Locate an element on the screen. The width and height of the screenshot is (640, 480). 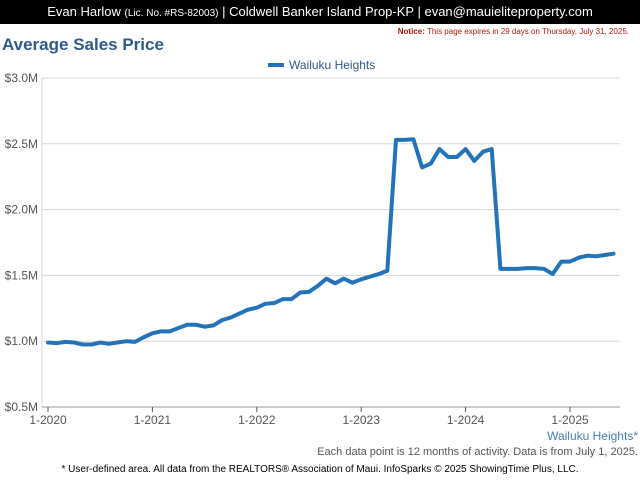
y-tick-label: $1.5M is located at coordinates (21, 275).